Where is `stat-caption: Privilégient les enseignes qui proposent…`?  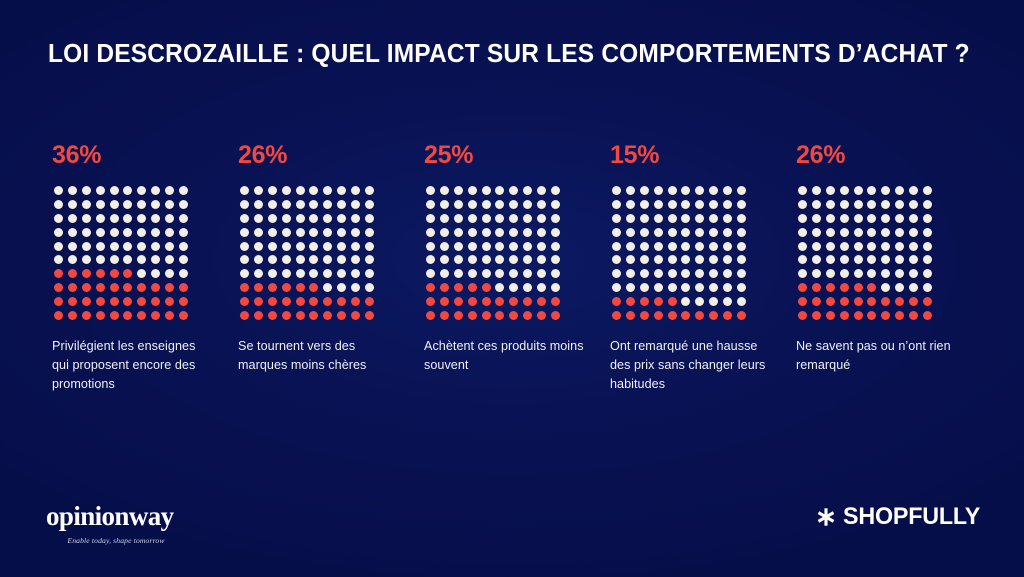 stat-caption: Privilégient les enseignes qui proposent… is located at coordinates (124, 365).